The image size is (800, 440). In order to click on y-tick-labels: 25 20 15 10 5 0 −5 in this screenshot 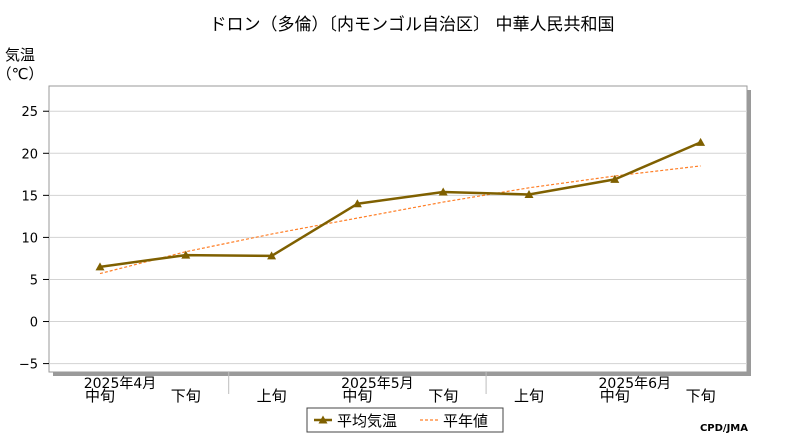, I will do `click(28, 238)`.